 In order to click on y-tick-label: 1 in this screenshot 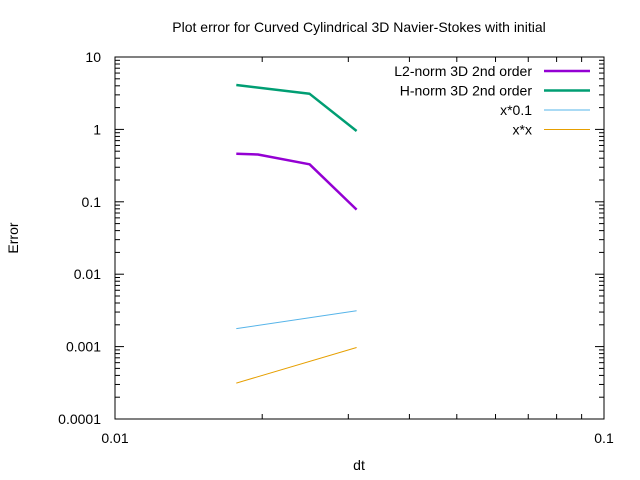, I will do `click(97, 129)`.